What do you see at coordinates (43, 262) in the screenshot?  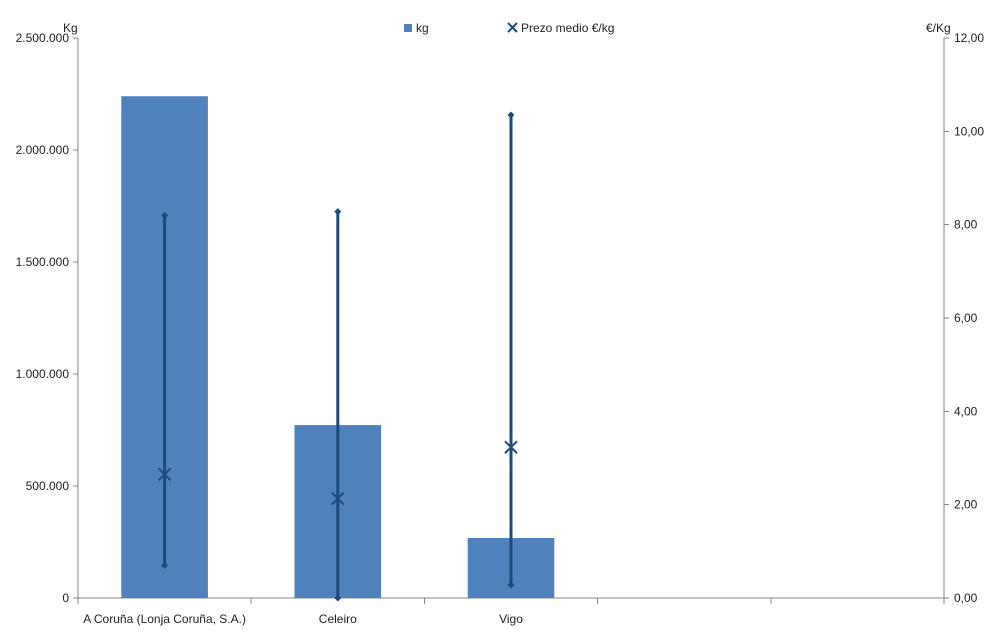 I see `left-tick-label: 1.500.000` at bounding box center [43, 262].